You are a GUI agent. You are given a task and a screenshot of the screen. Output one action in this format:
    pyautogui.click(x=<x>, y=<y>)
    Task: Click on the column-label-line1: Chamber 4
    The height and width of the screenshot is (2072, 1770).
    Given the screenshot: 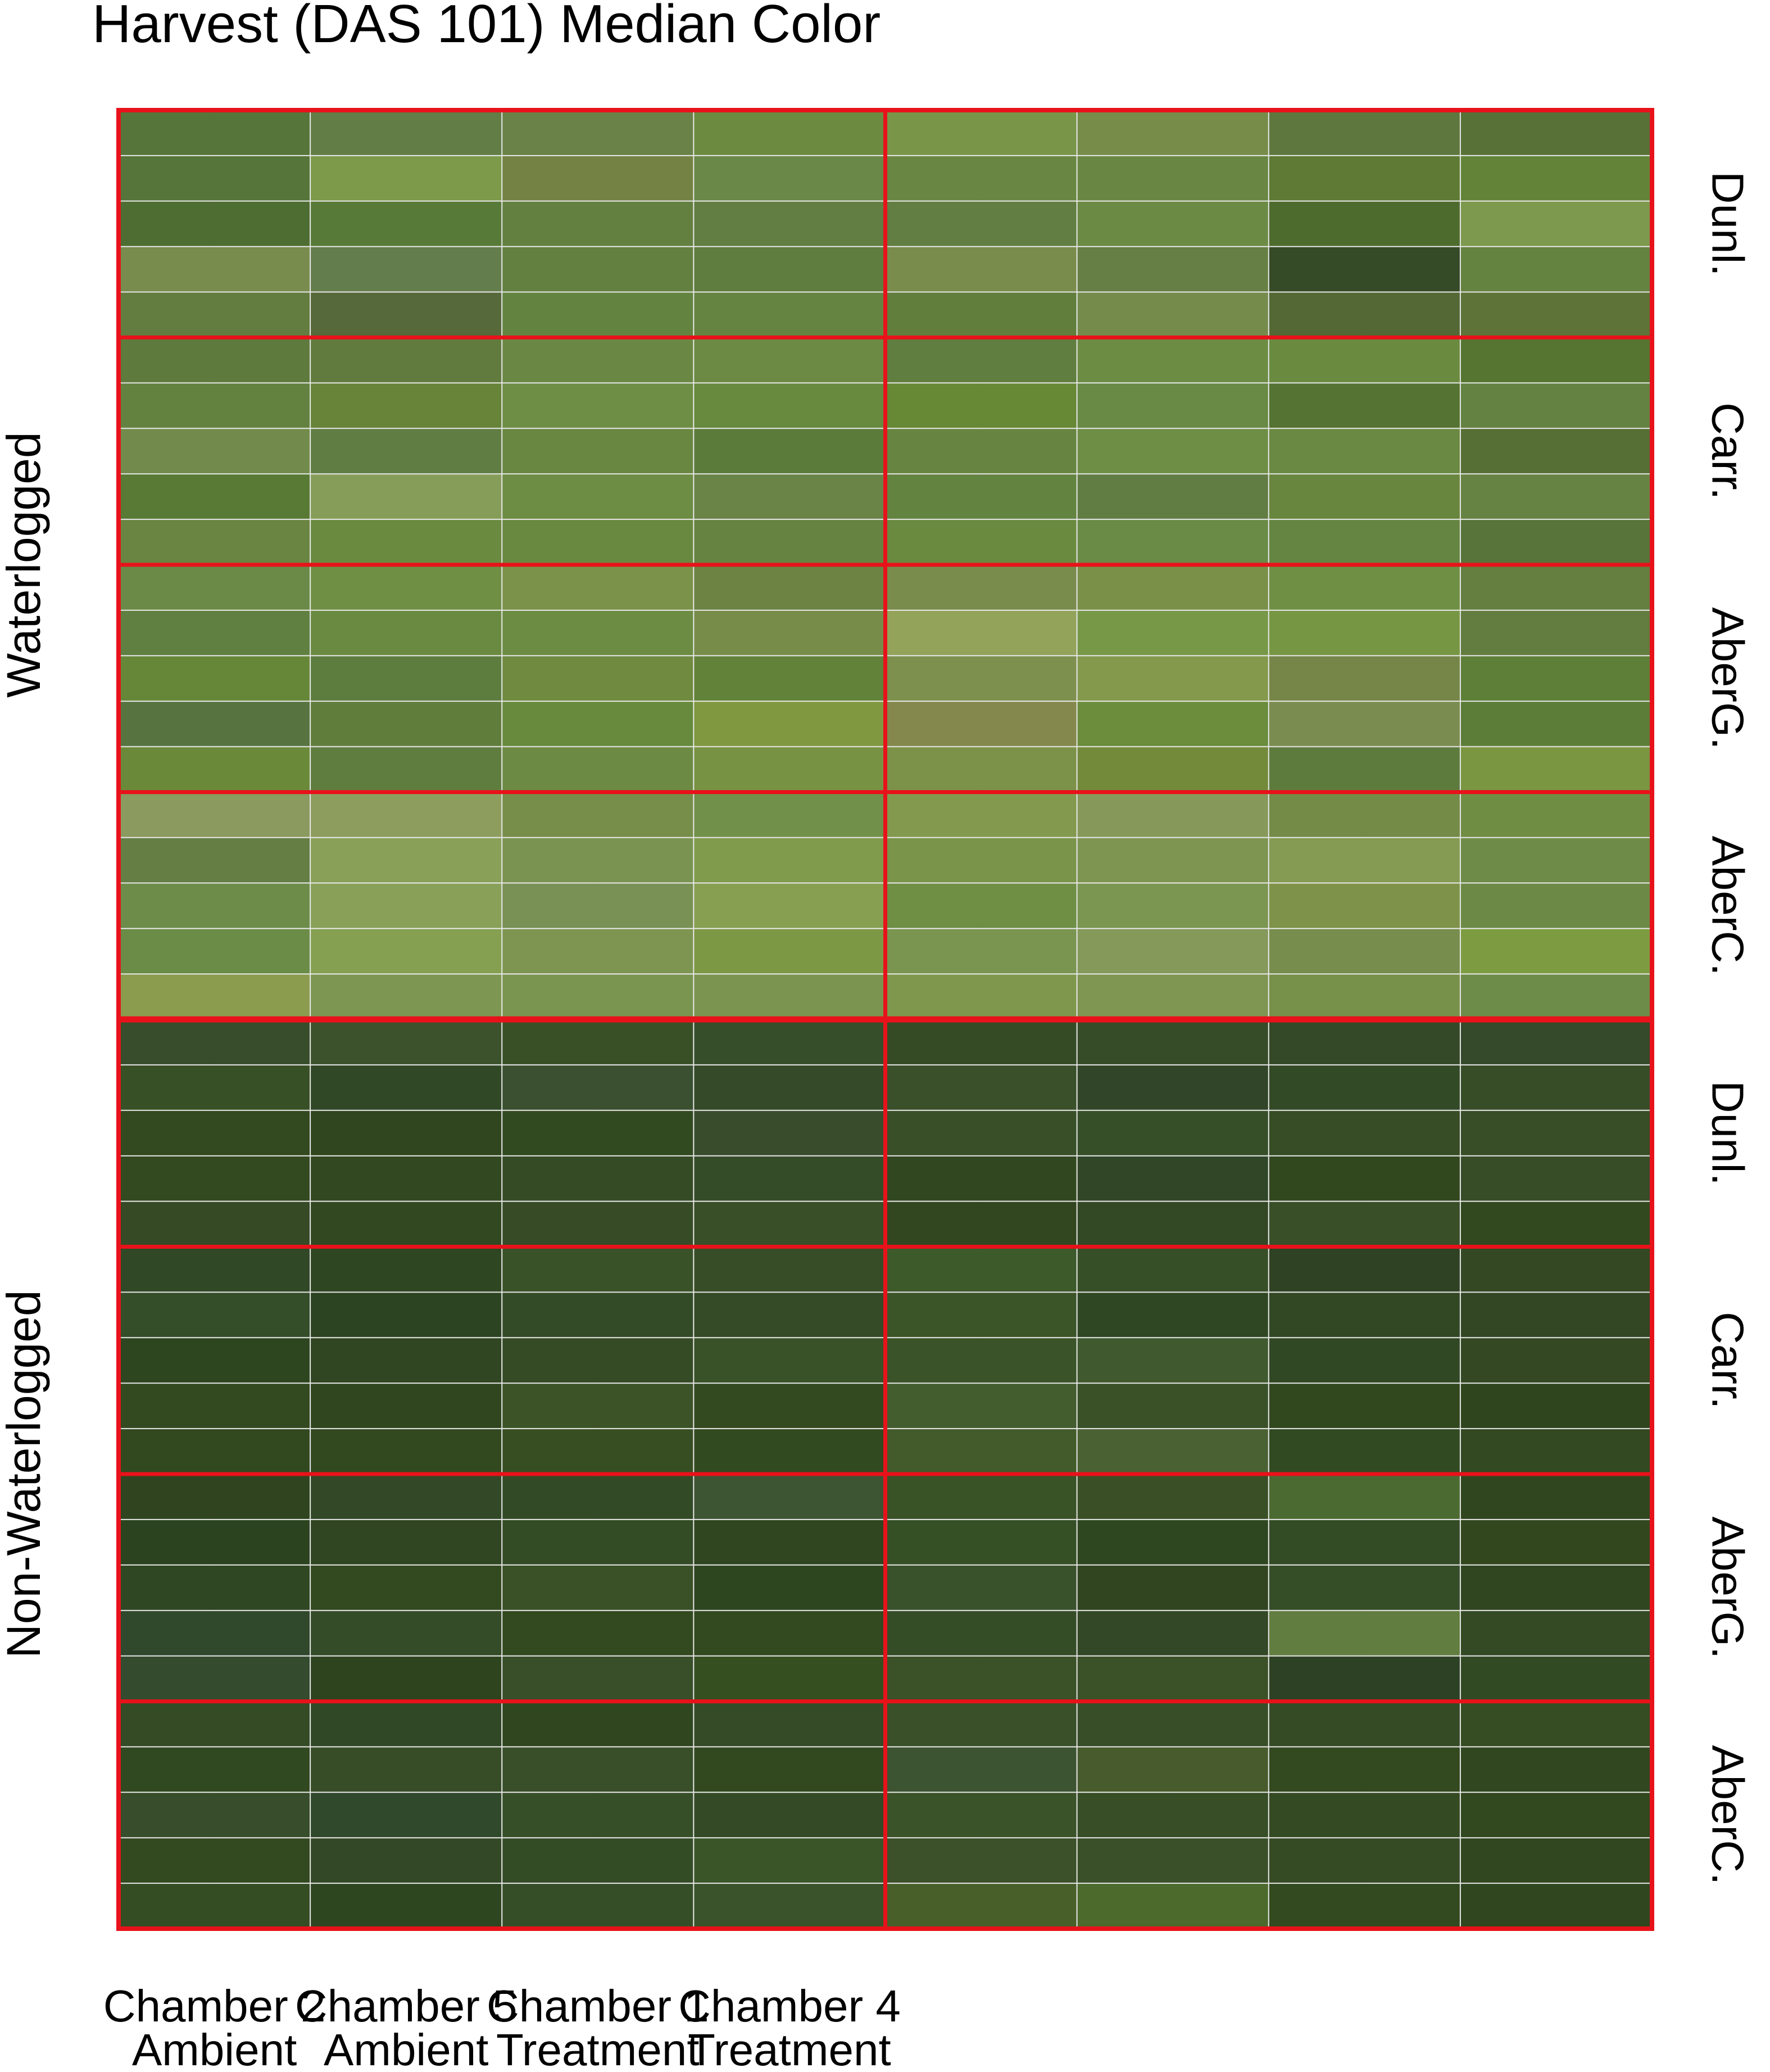 What is the action you would take?
    pyautogui.click(x=789, y=2006)
    